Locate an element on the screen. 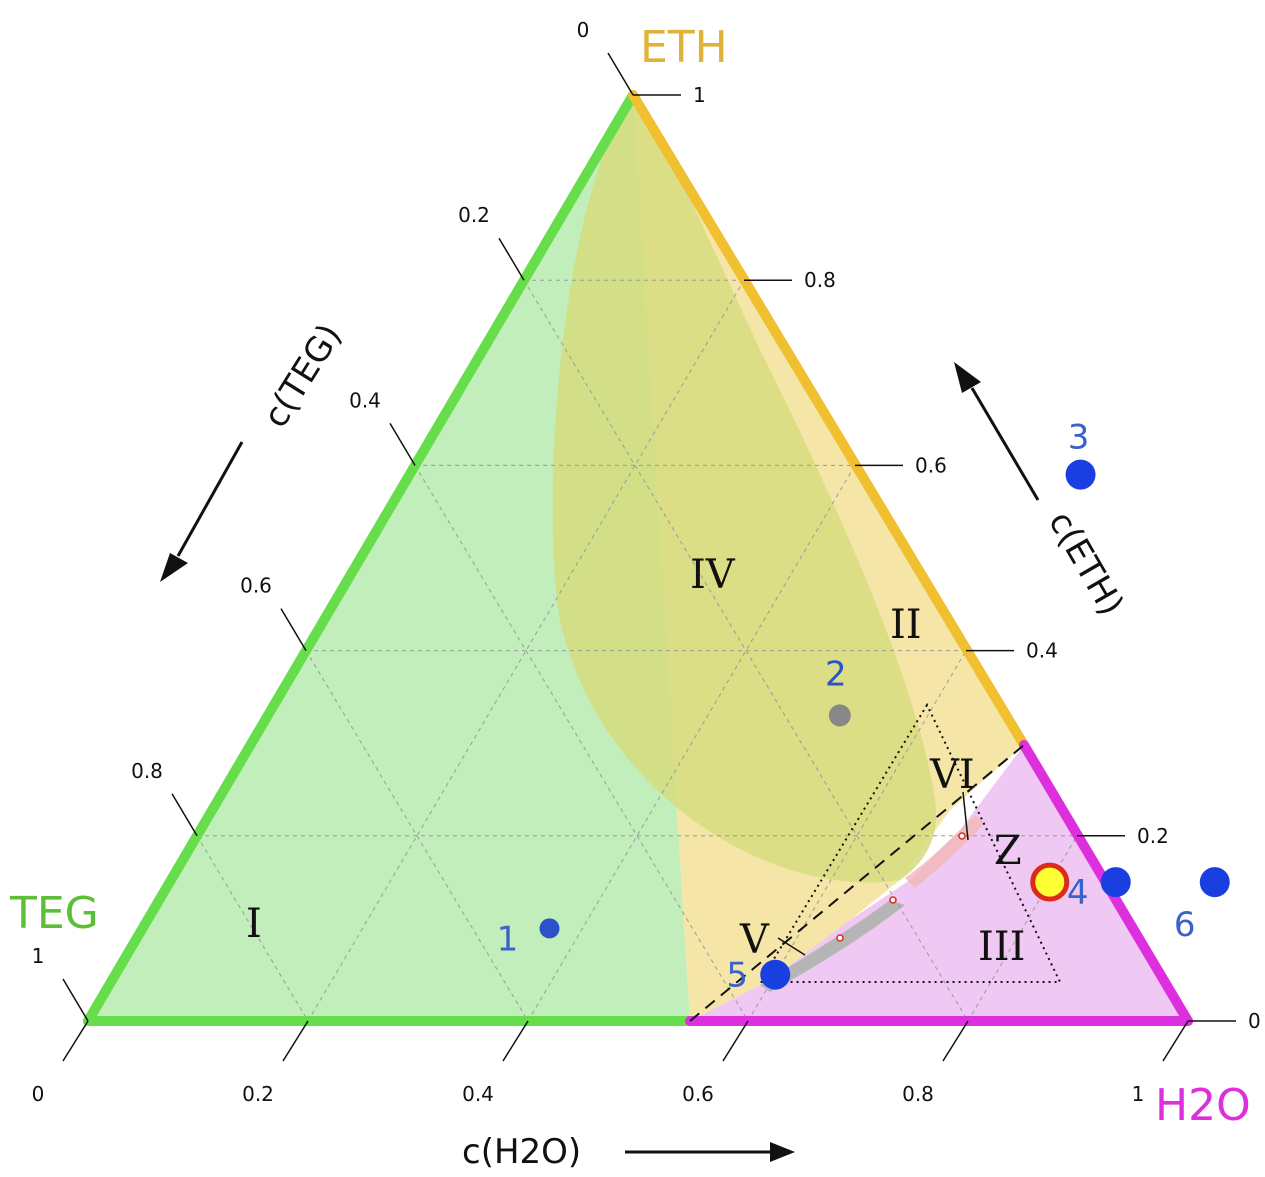  tick-label-eth: 1 is located at coordinates (699, 95).